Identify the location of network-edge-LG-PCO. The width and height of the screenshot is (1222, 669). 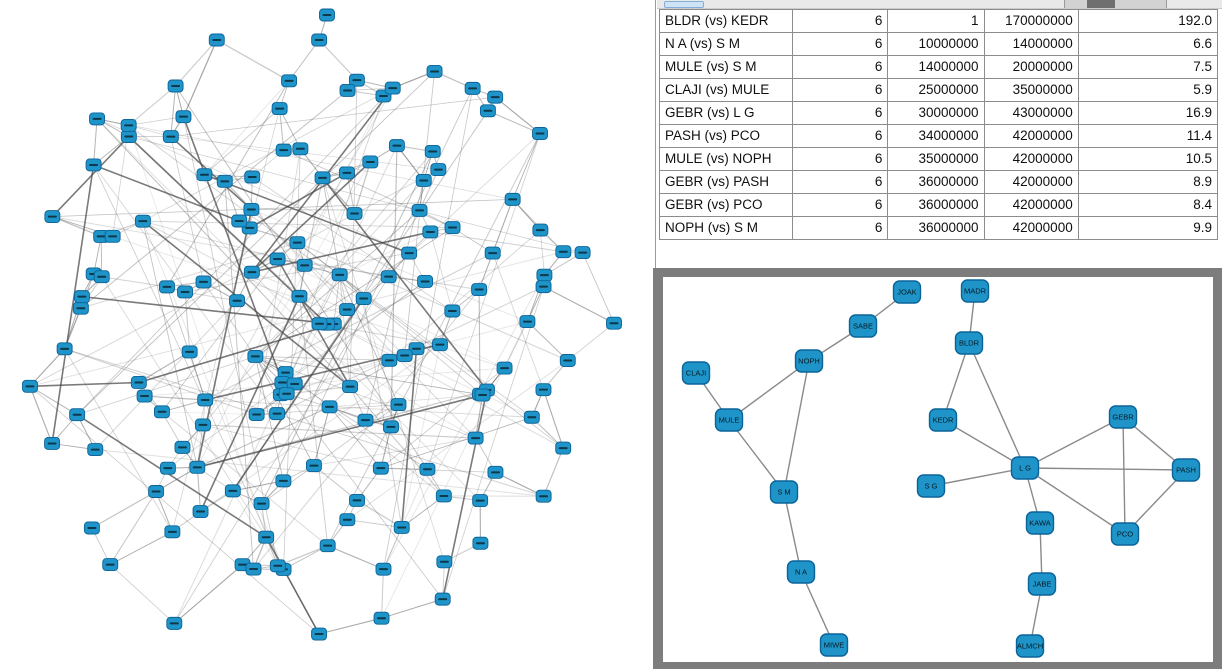
(1075, 501).